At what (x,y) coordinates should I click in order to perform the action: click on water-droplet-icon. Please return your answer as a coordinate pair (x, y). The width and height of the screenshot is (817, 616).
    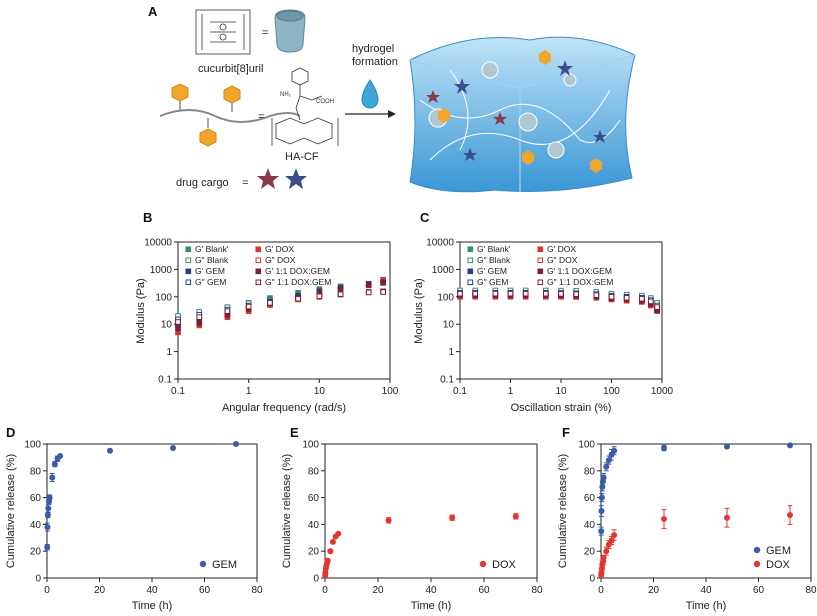
    Looking at the image, I should click on (370, 94).